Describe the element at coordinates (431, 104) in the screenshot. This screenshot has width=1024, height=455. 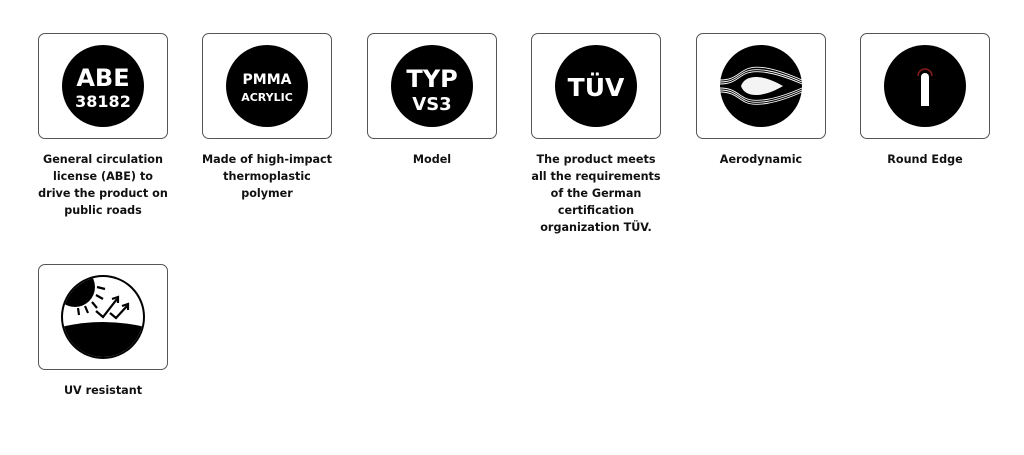
I see `svg-text: VS3` at that location.